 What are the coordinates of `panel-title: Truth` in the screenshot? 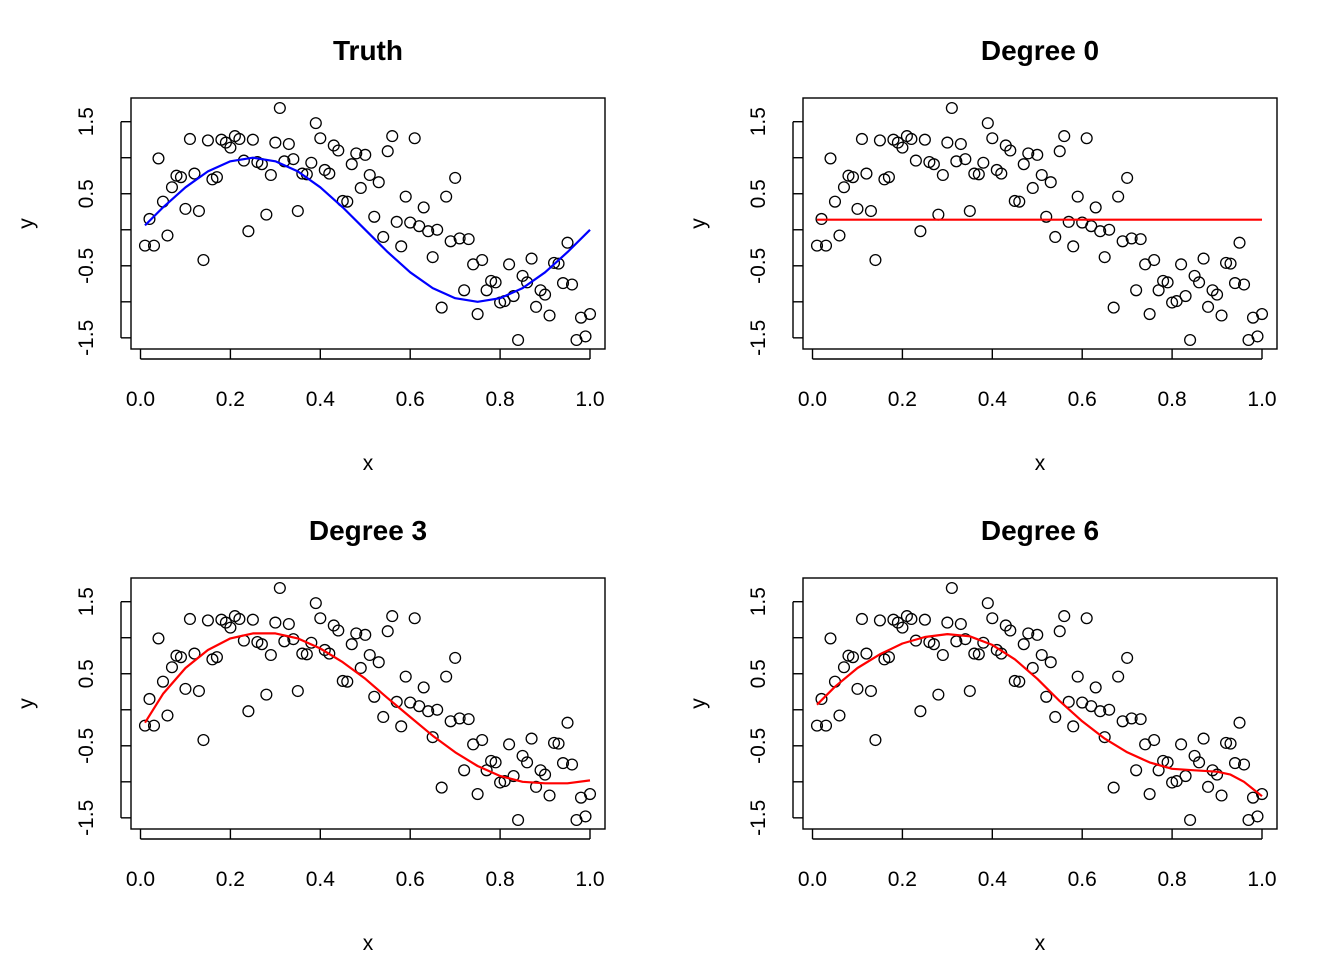 It's located at (368, 50).